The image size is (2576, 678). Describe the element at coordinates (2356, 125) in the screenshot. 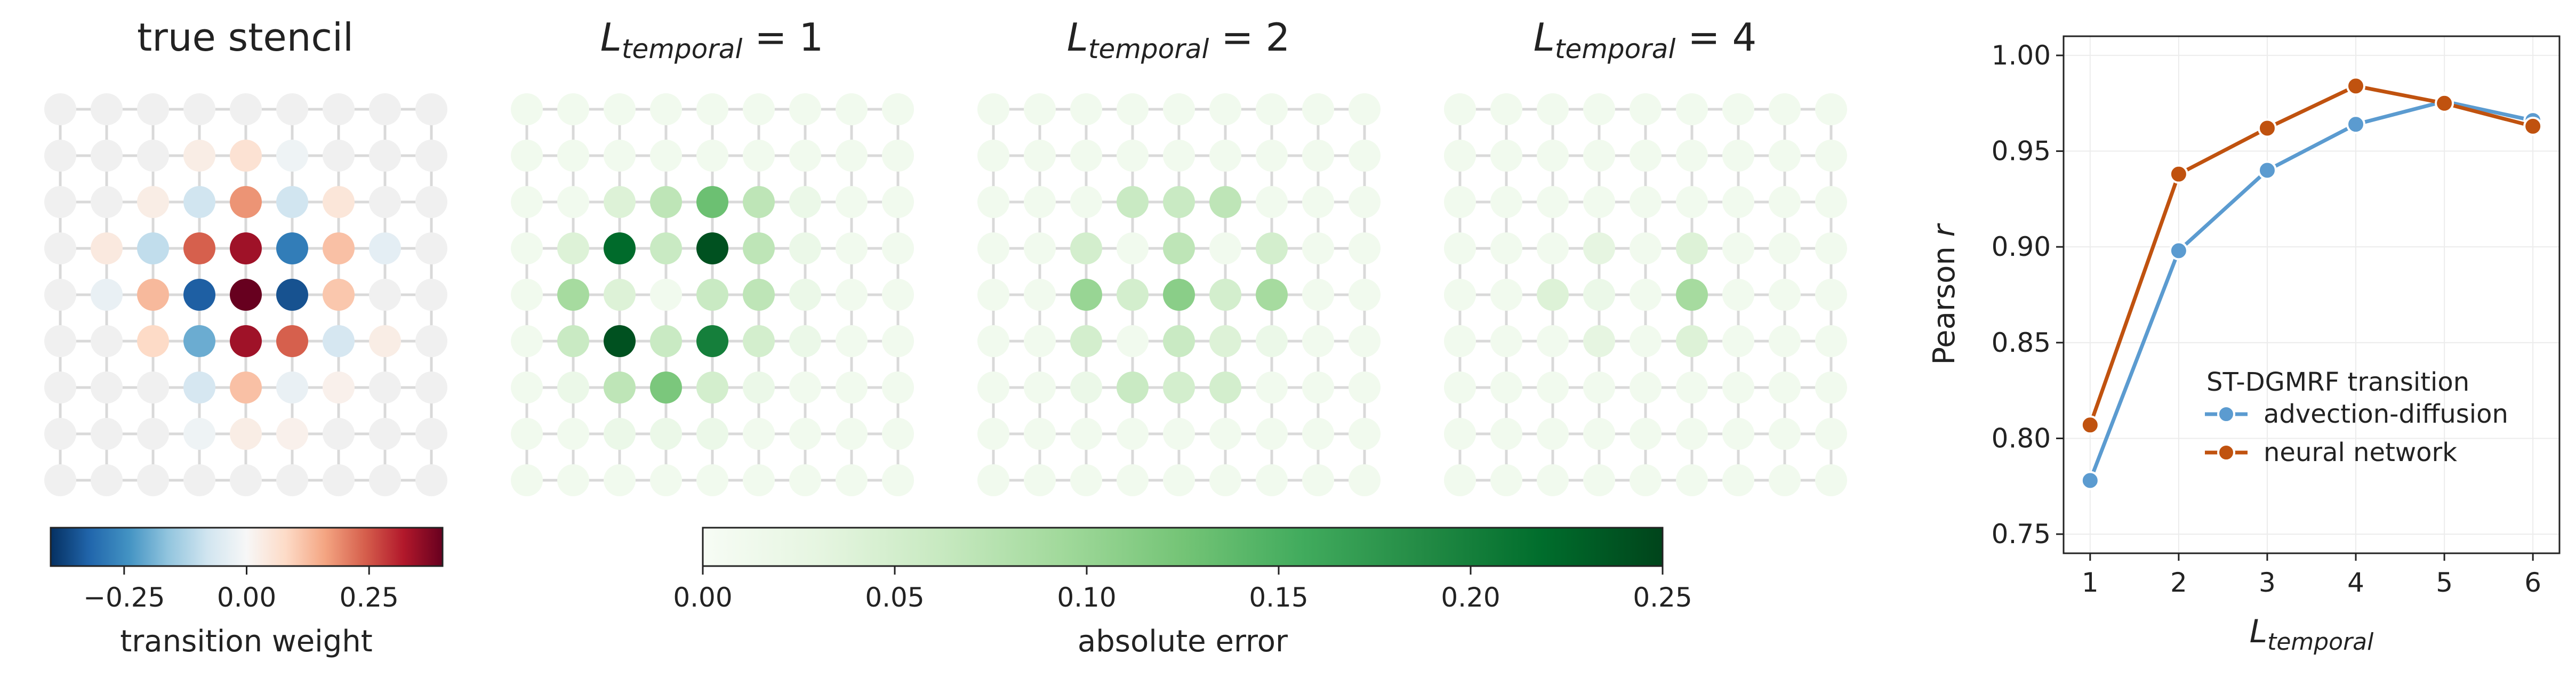

I see `series-point` at that location.